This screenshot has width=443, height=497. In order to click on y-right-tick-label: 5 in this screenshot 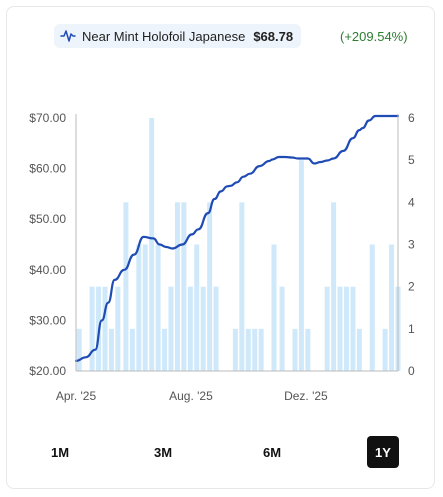, I will do `click(411, 160)`.